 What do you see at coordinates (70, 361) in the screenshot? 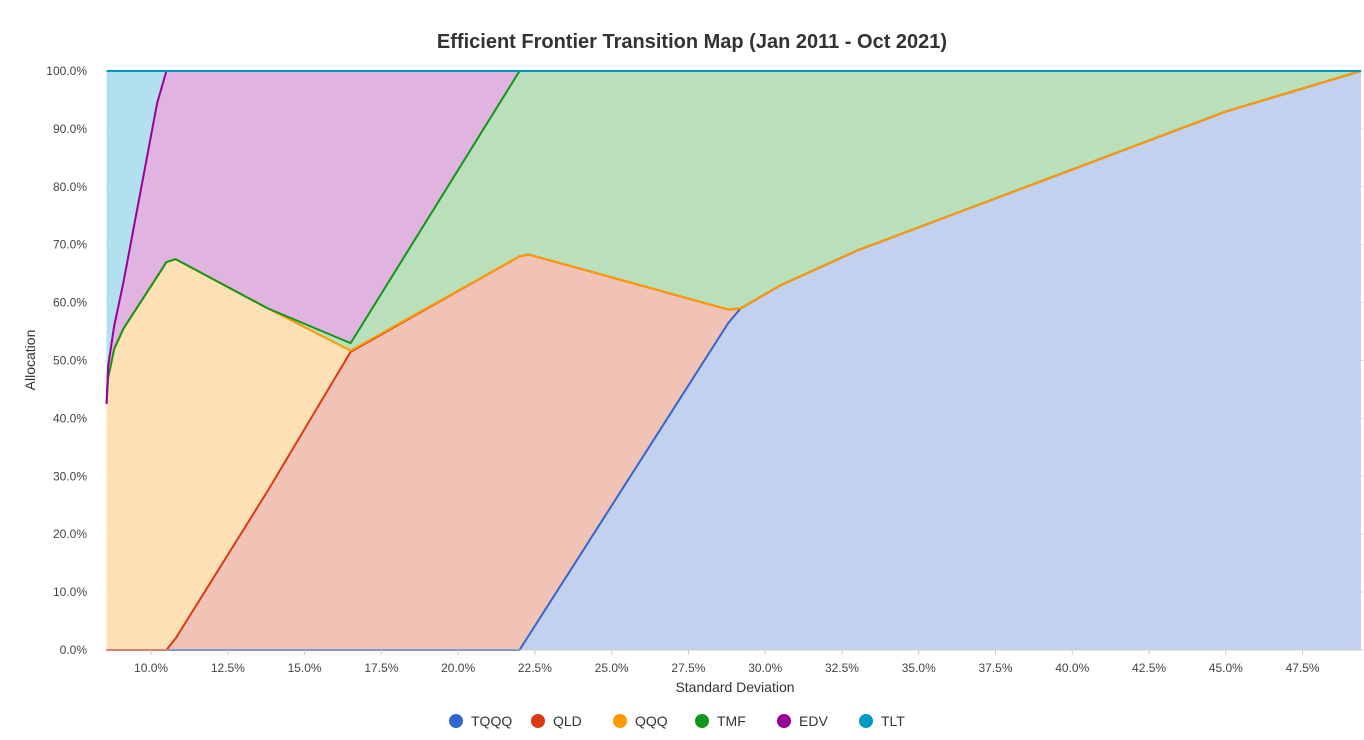
I see `y-tick-label: 50.0%` at bounding box center [70, 361].